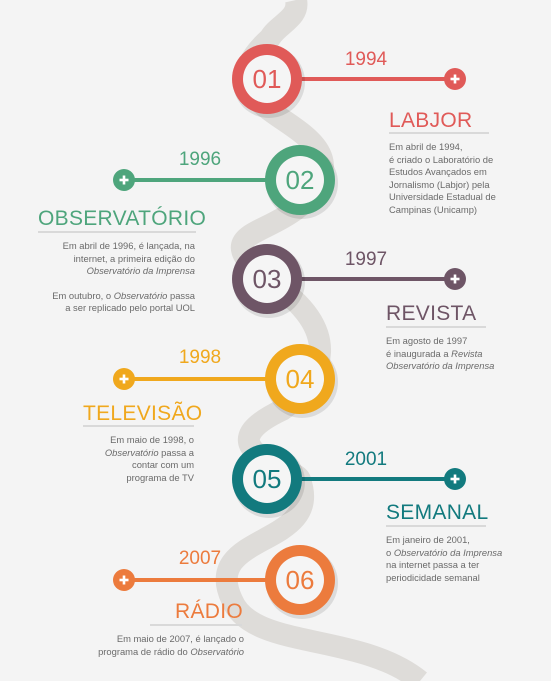 The image size is (551, 681). I want to click on description-text: contar com um, so click(163, 465).